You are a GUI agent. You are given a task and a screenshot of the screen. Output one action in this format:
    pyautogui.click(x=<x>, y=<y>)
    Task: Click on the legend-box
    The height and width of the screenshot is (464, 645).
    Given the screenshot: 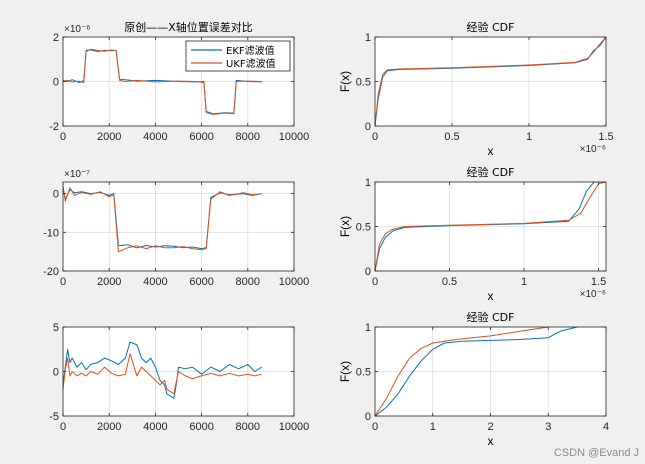 What is the action you would take?
    pyautogui.click(x=238, y=56)
    